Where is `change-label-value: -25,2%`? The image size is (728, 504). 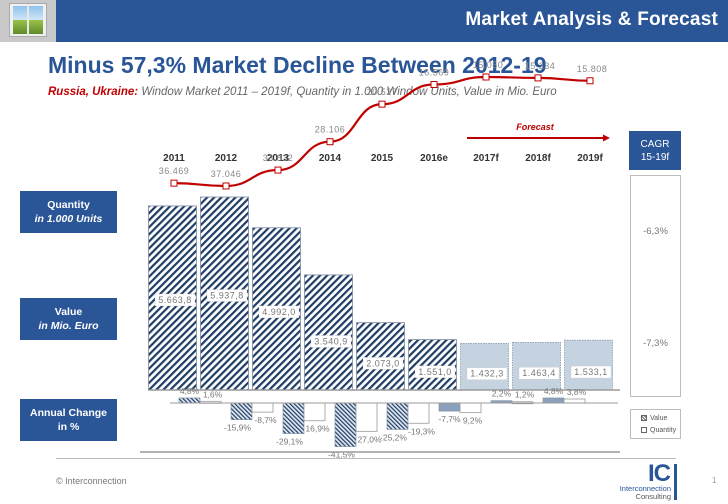
change-label-value: -25,2% is located at coordinates (393, 437).